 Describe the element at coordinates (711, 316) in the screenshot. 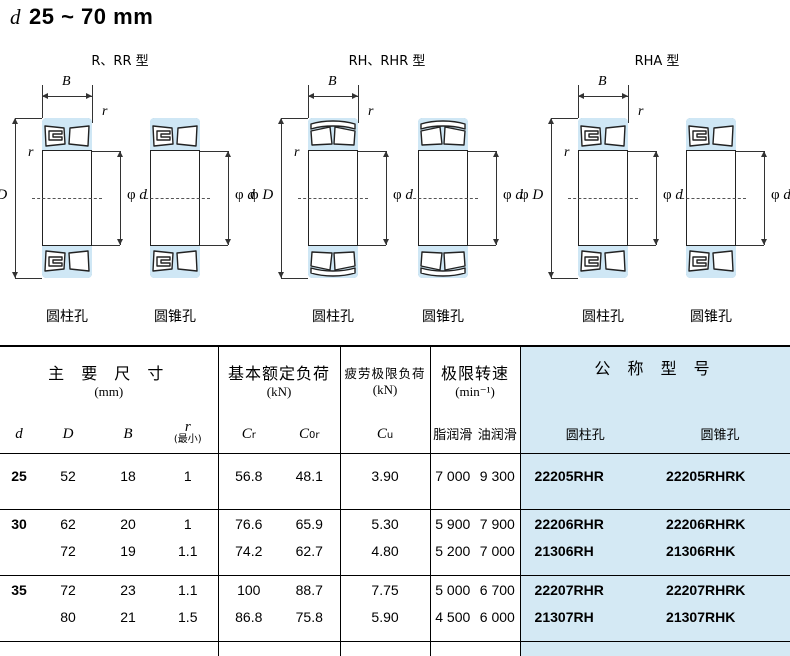

I see `bore-caption: 圆锥孔` at that location.